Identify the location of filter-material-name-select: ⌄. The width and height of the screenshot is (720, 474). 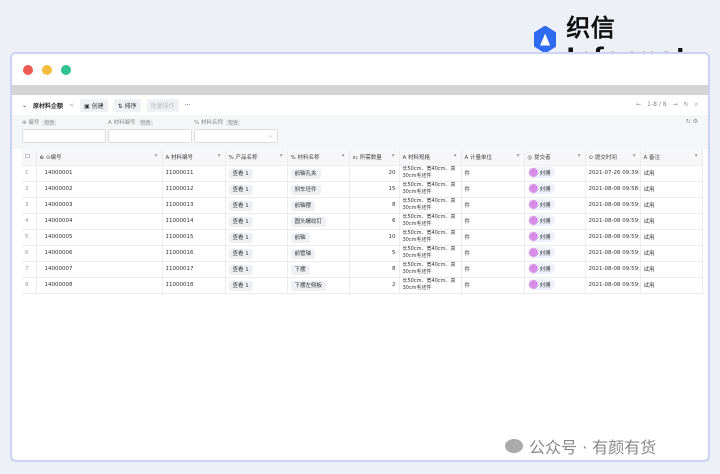
(236, 136).